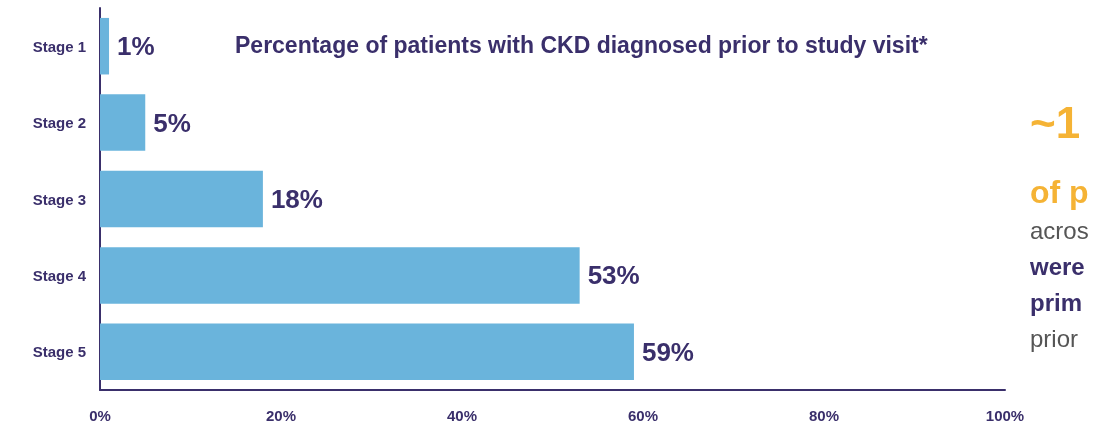 Image resolution: width=1115 pixels, height=426 pixels. Describe the element at coordinates (1054, 338) in the screenshot. I see `text: prior` at that location.